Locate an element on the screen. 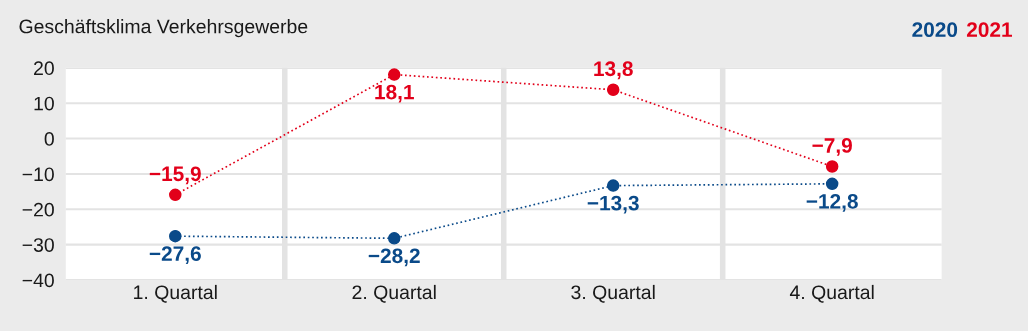 Image resolution: width=1028 pixels, height=331 pixels. y-tick-label: −20 is located at coordinates (38, 209).